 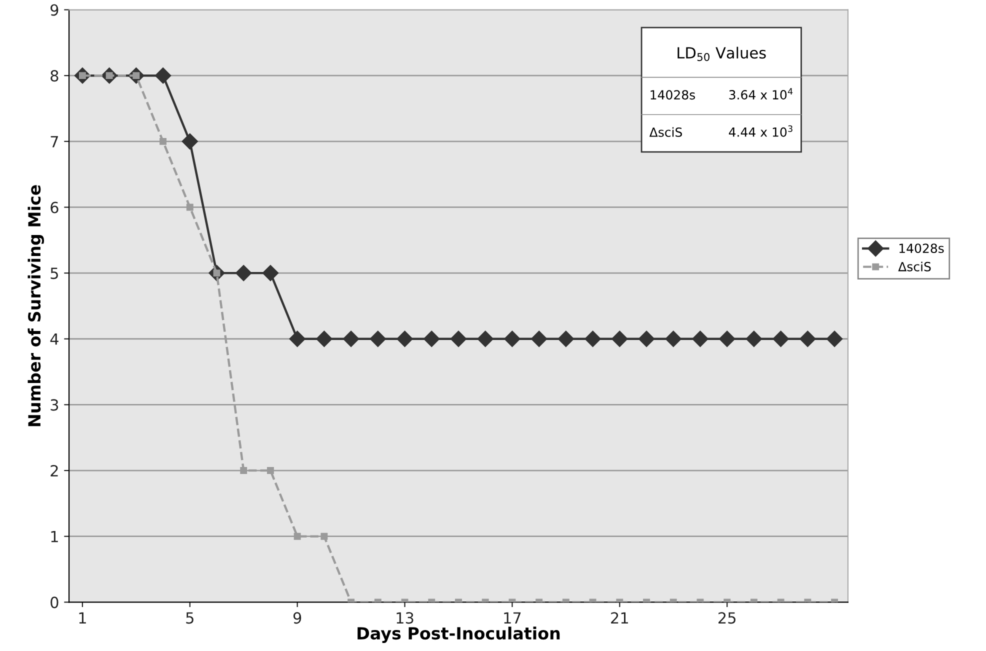 What do you see at coordinates (405, 618) in the screenshot?
I see `x-tick-label: 13` at bounding box center [405, 618].